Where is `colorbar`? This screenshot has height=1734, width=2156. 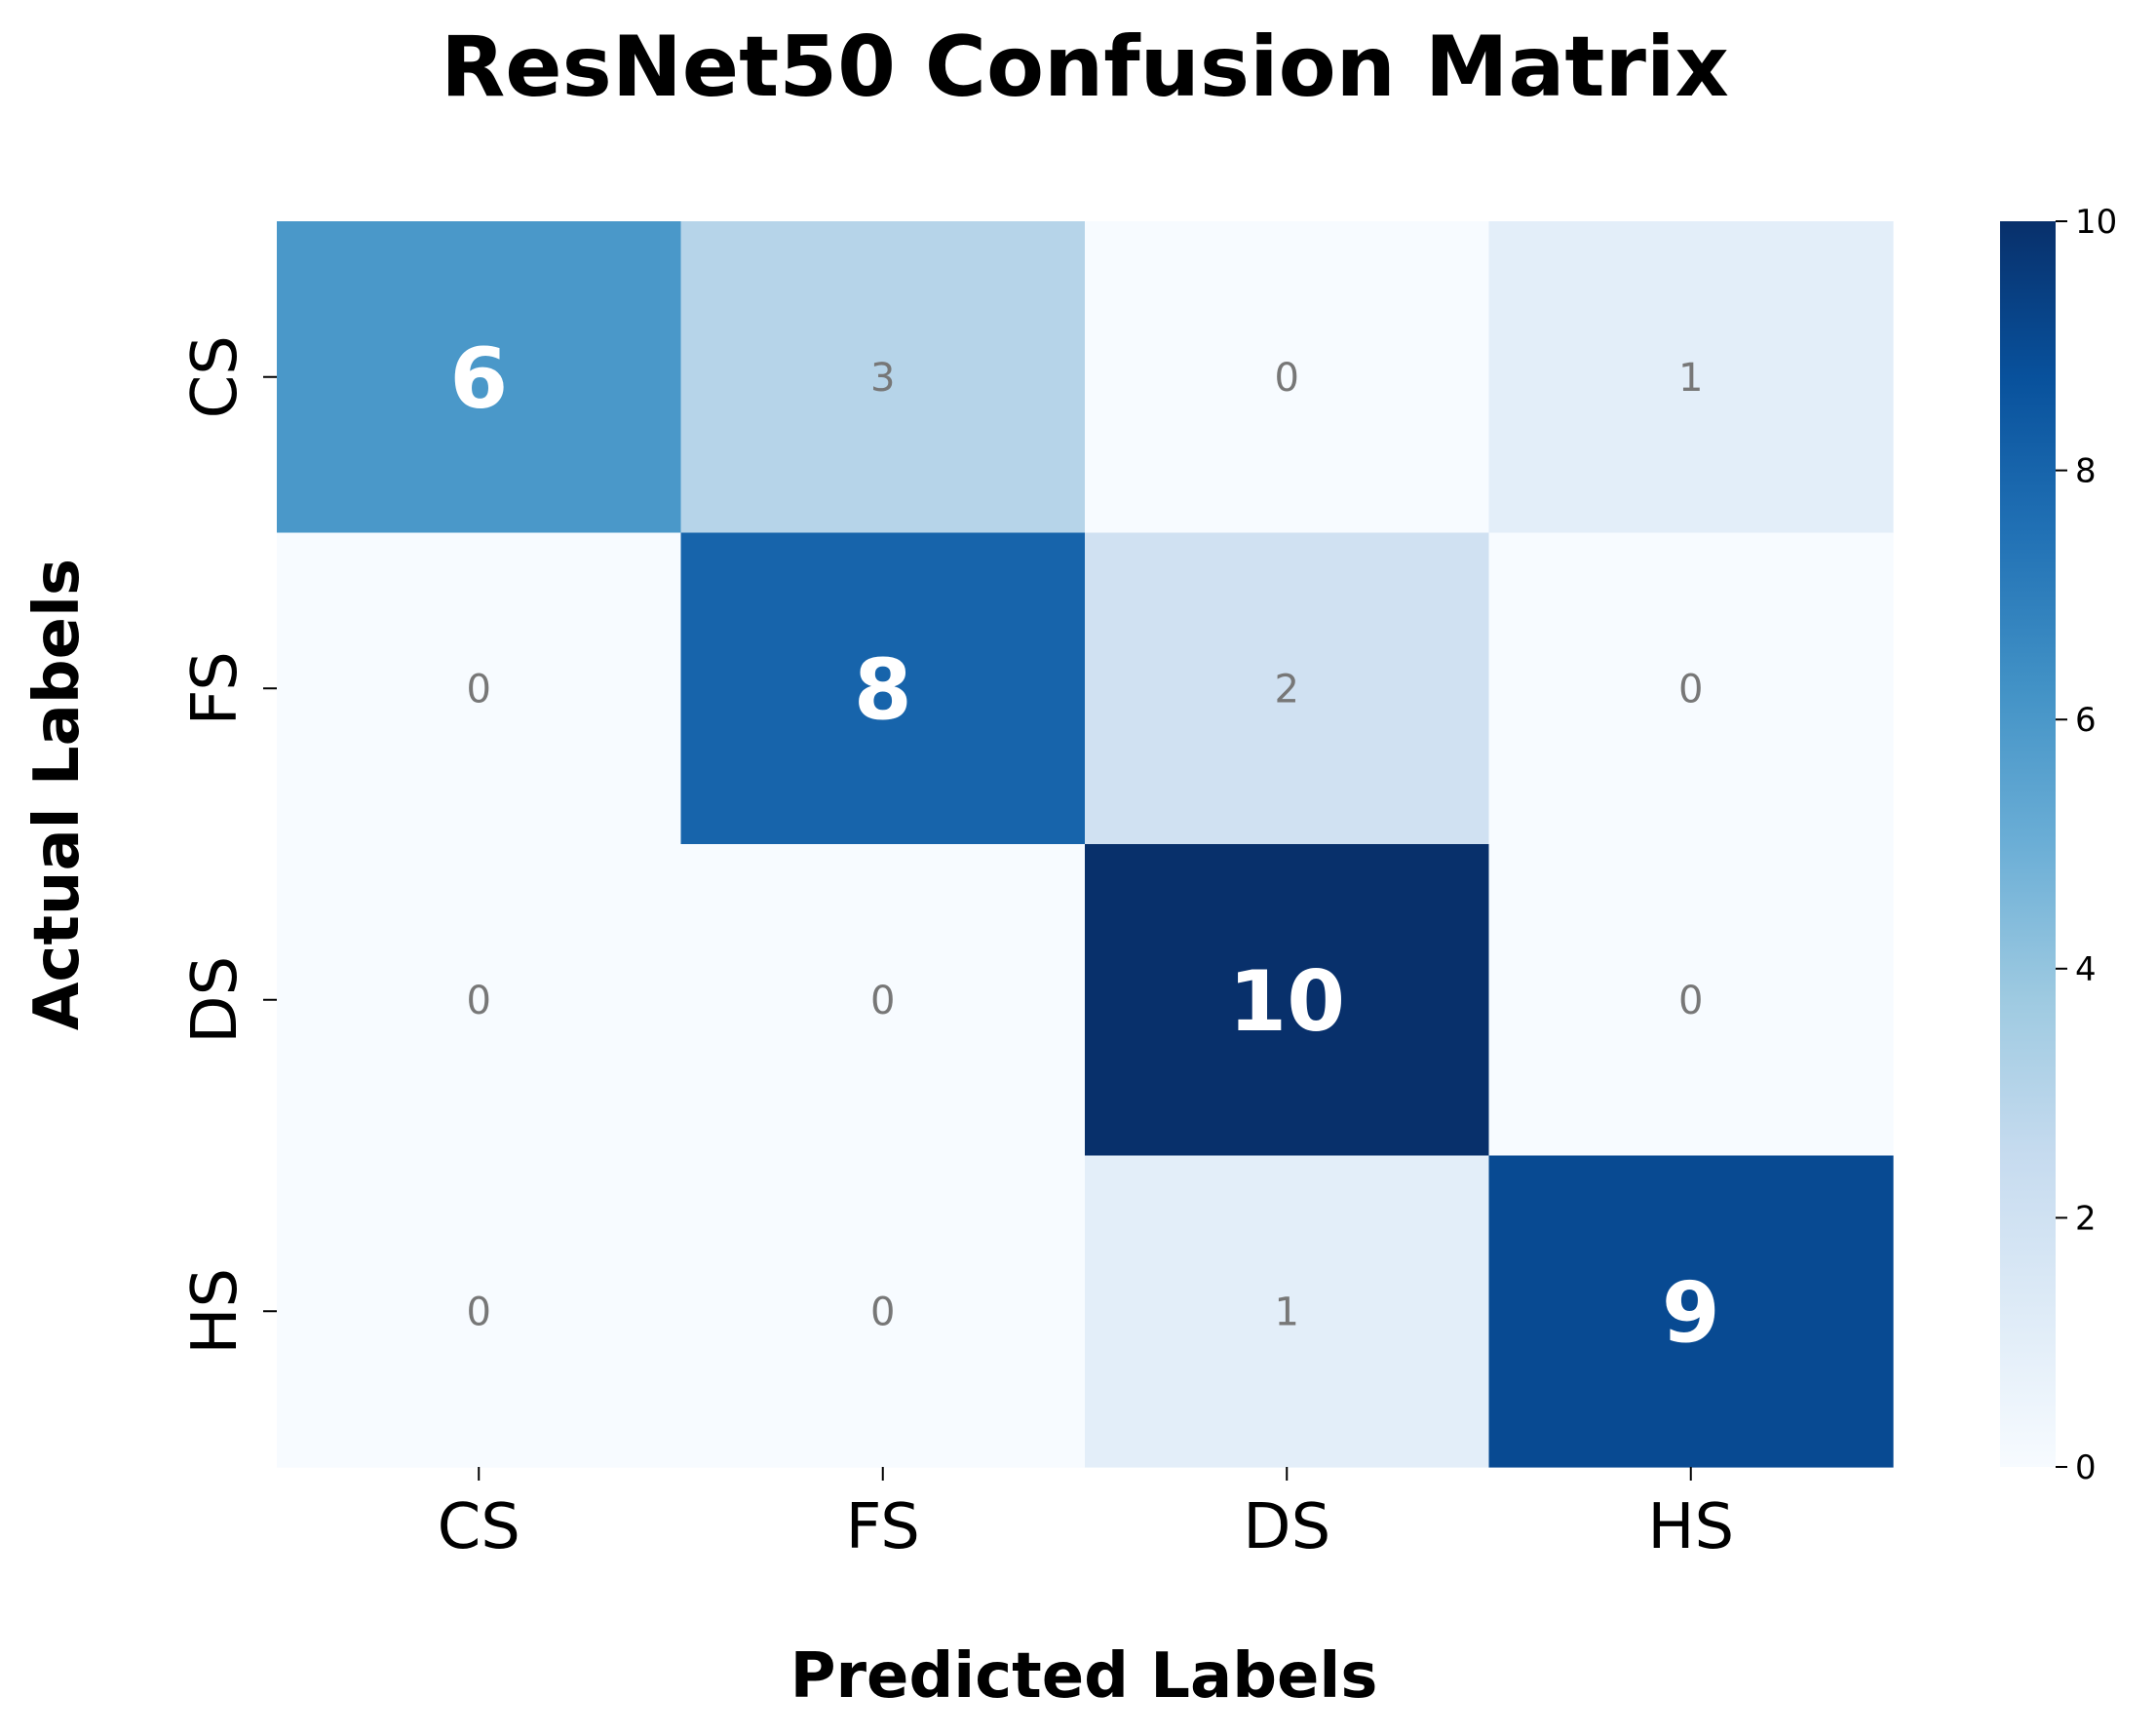 colorbar is located at coordinates (2028, 844).